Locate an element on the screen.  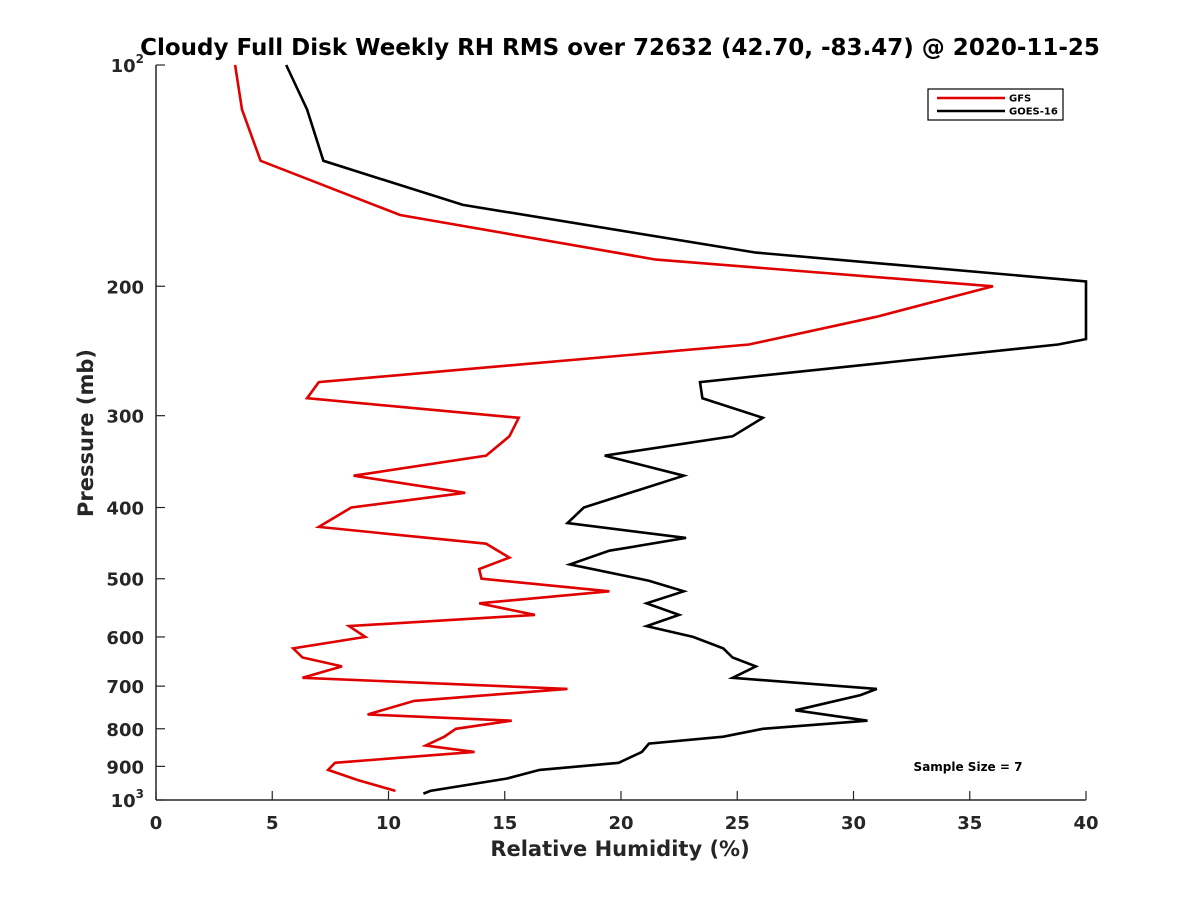
y-tick-label: 600 is located at coordinates (125, 638).